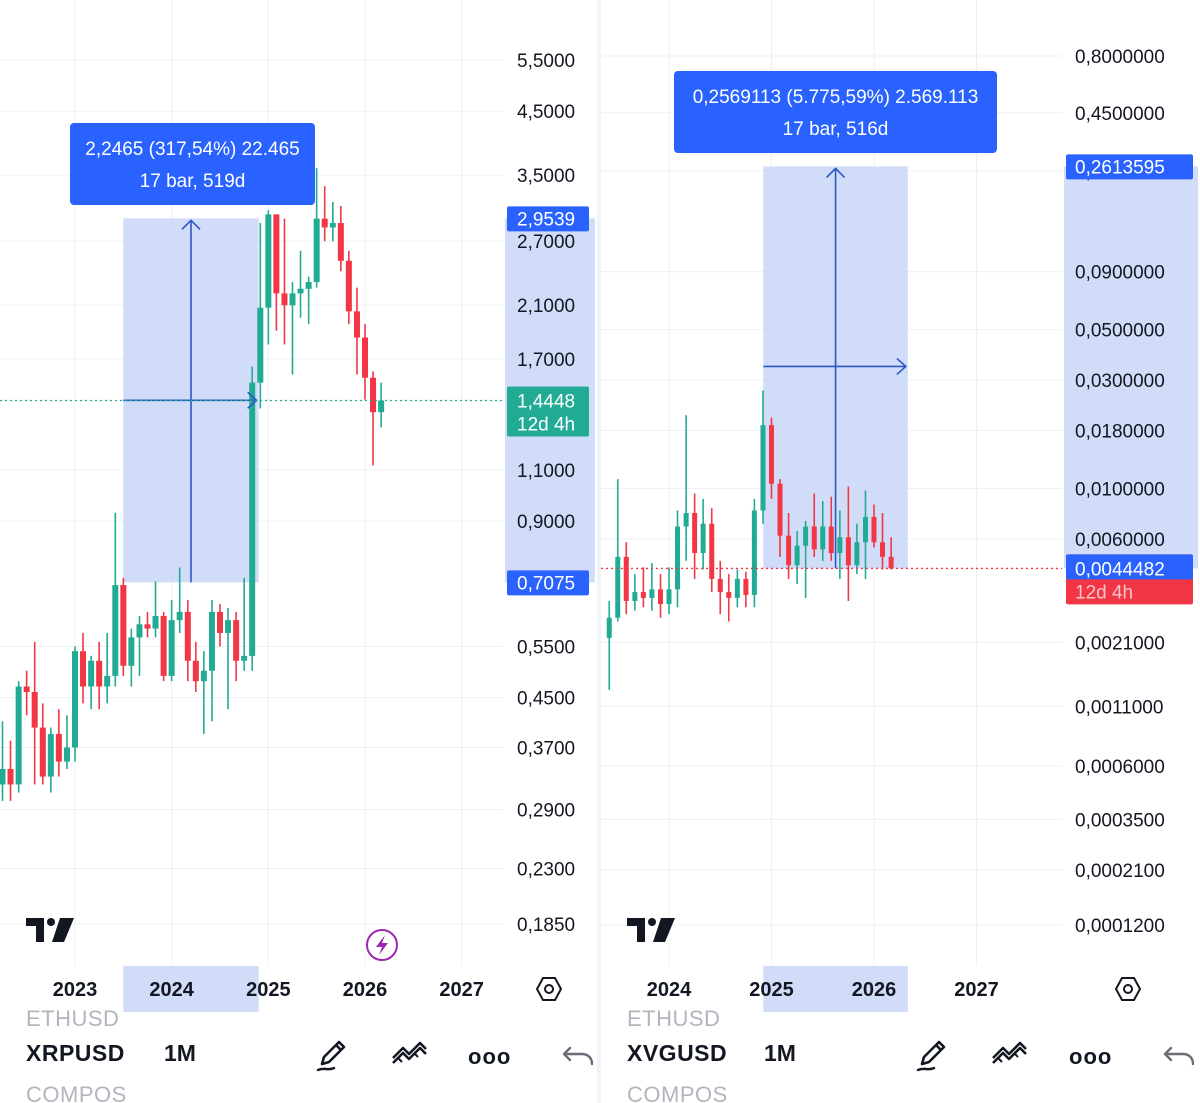 The height and width of the screenshot is (1103, 1200). Describe the element at coordinates (268, 990) in the screenshot. I see `time-axis: 2023 2024 2025 2026 2027` at that location.